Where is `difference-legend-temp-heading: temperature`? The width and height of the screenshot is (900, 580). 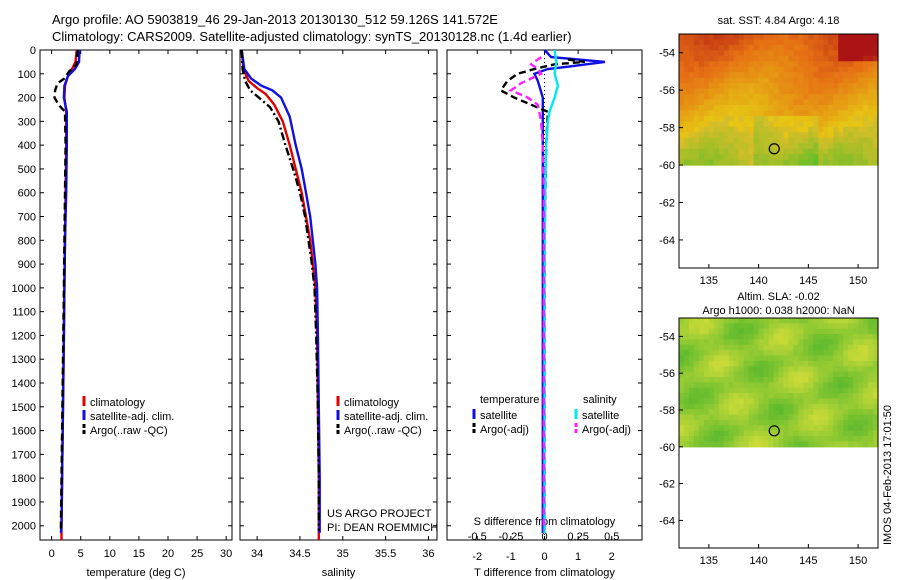 difference-legend-temp-heading: temperature is located at coordinates (509, 400).